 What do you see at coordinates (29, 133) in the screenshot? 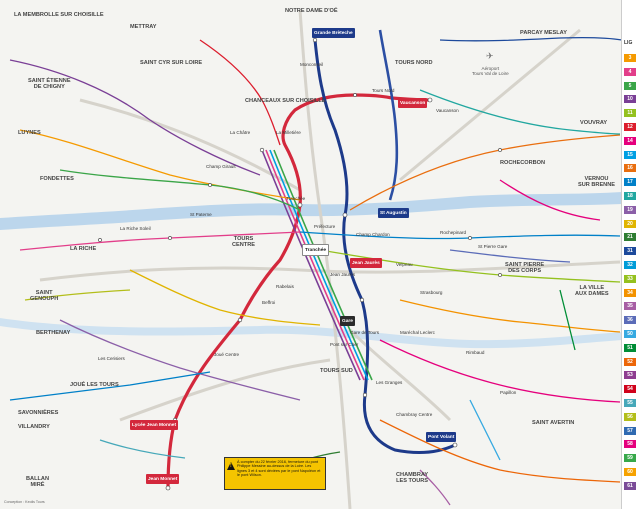
I see `town-luynes: LUYNES` at bounding box center [29, 133].